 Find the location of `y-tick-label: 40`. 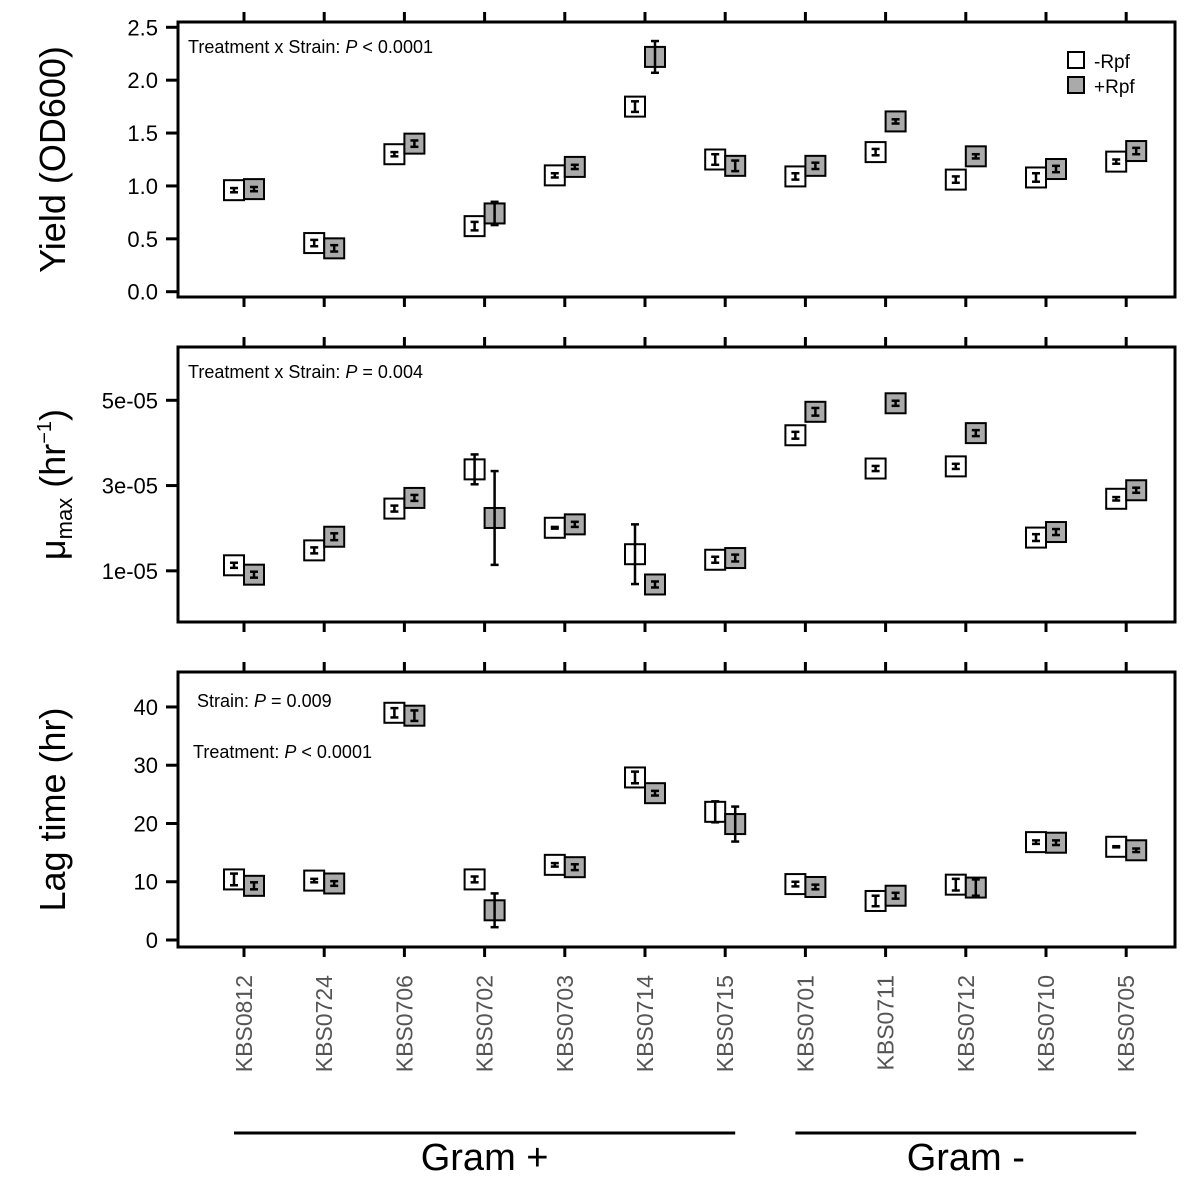

y-tick-label: 40 is located at coordinates (146, 707).